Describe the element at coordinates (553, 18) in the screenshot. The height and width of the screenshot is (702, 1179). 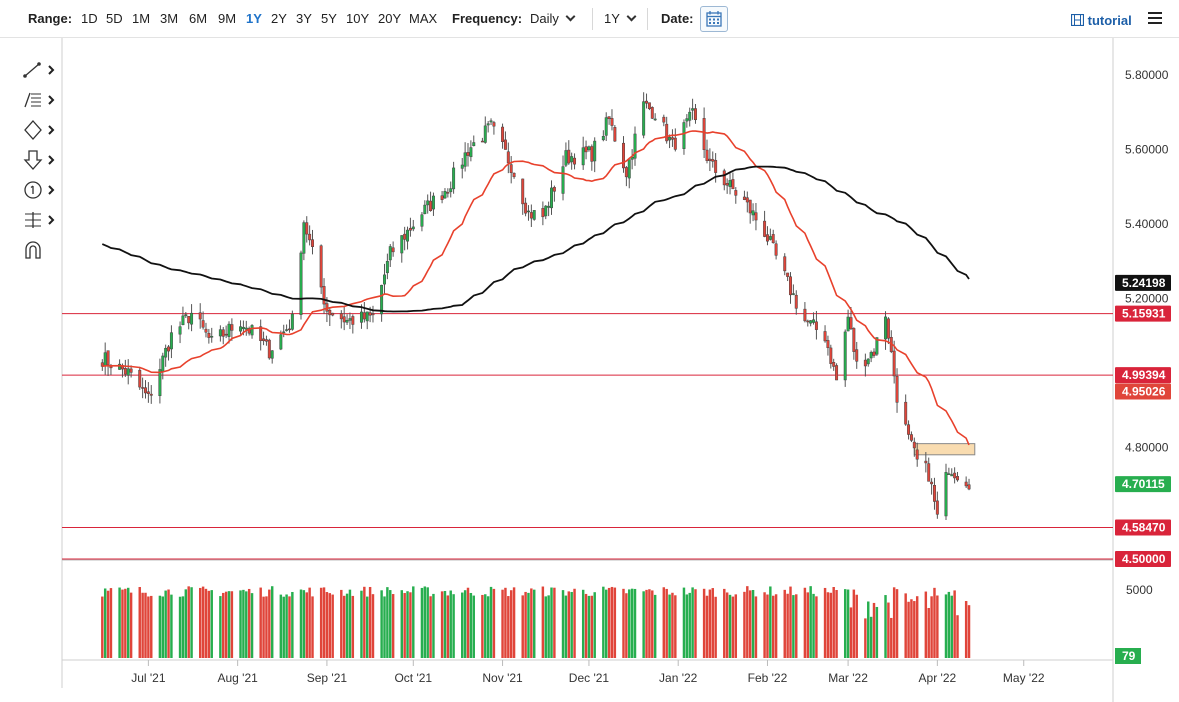
I see `frequency-select: Daily` at that location.